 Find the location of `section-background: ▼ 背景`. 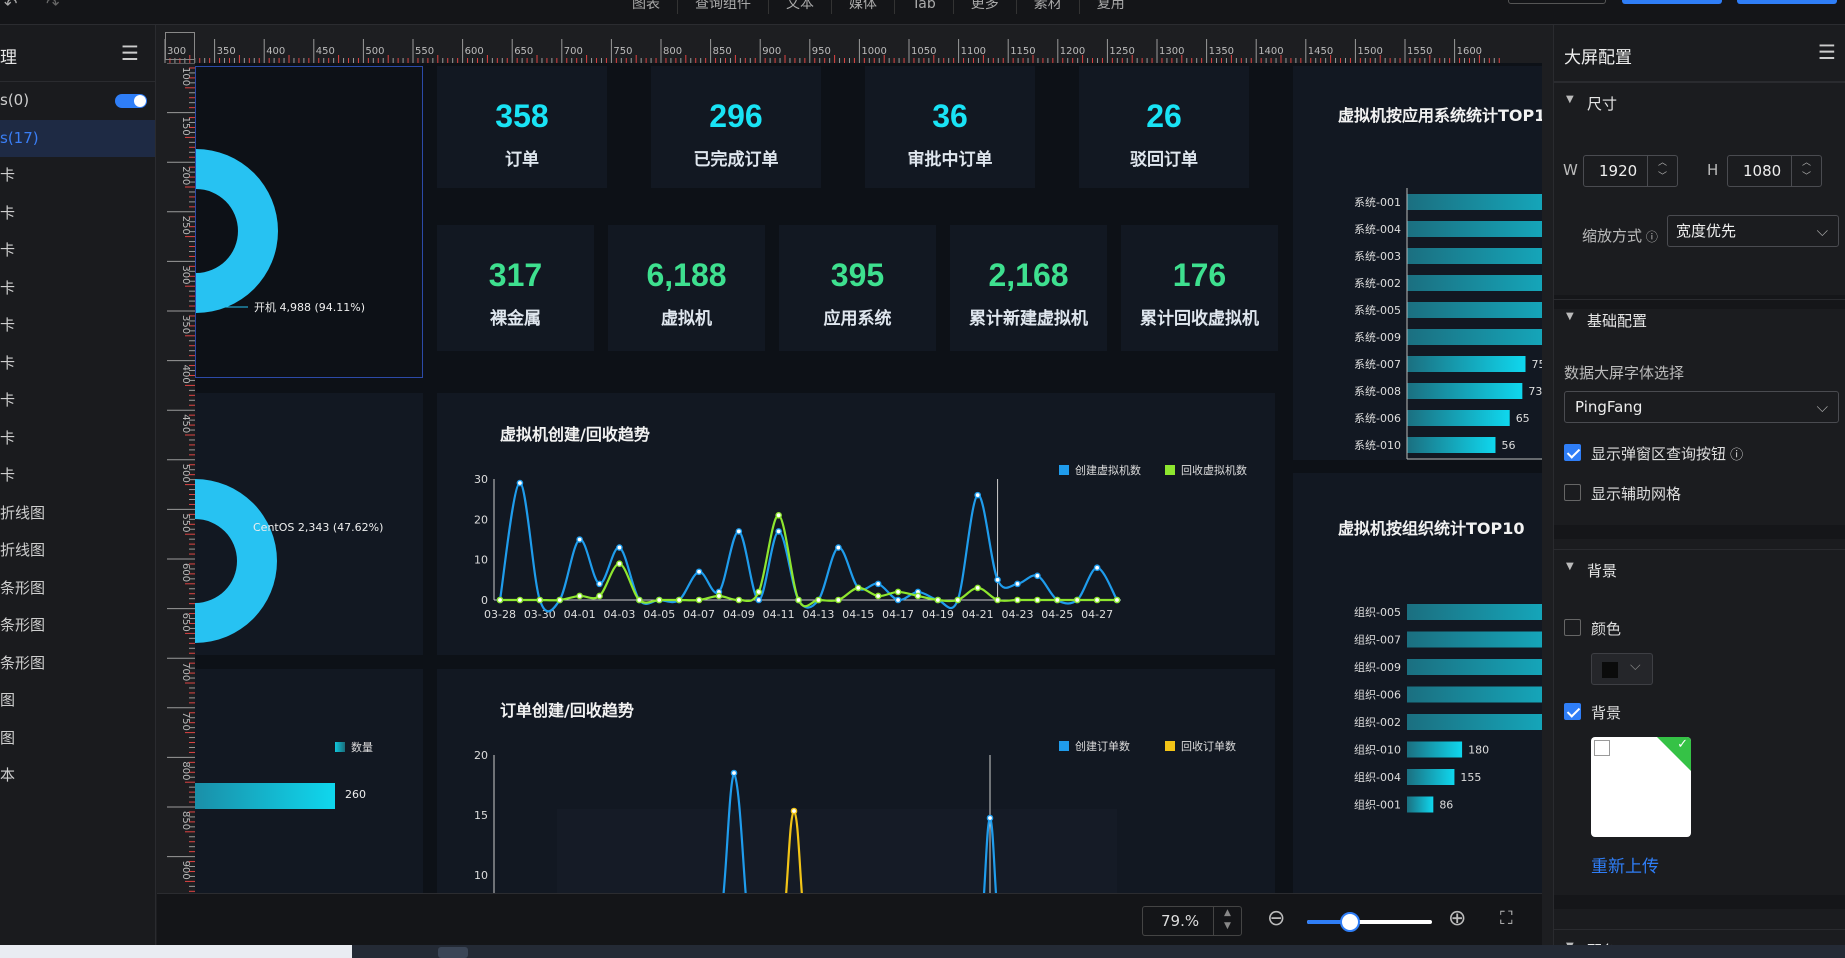

section-background: ▼ 背景 is located at coordinates (1699, 569).